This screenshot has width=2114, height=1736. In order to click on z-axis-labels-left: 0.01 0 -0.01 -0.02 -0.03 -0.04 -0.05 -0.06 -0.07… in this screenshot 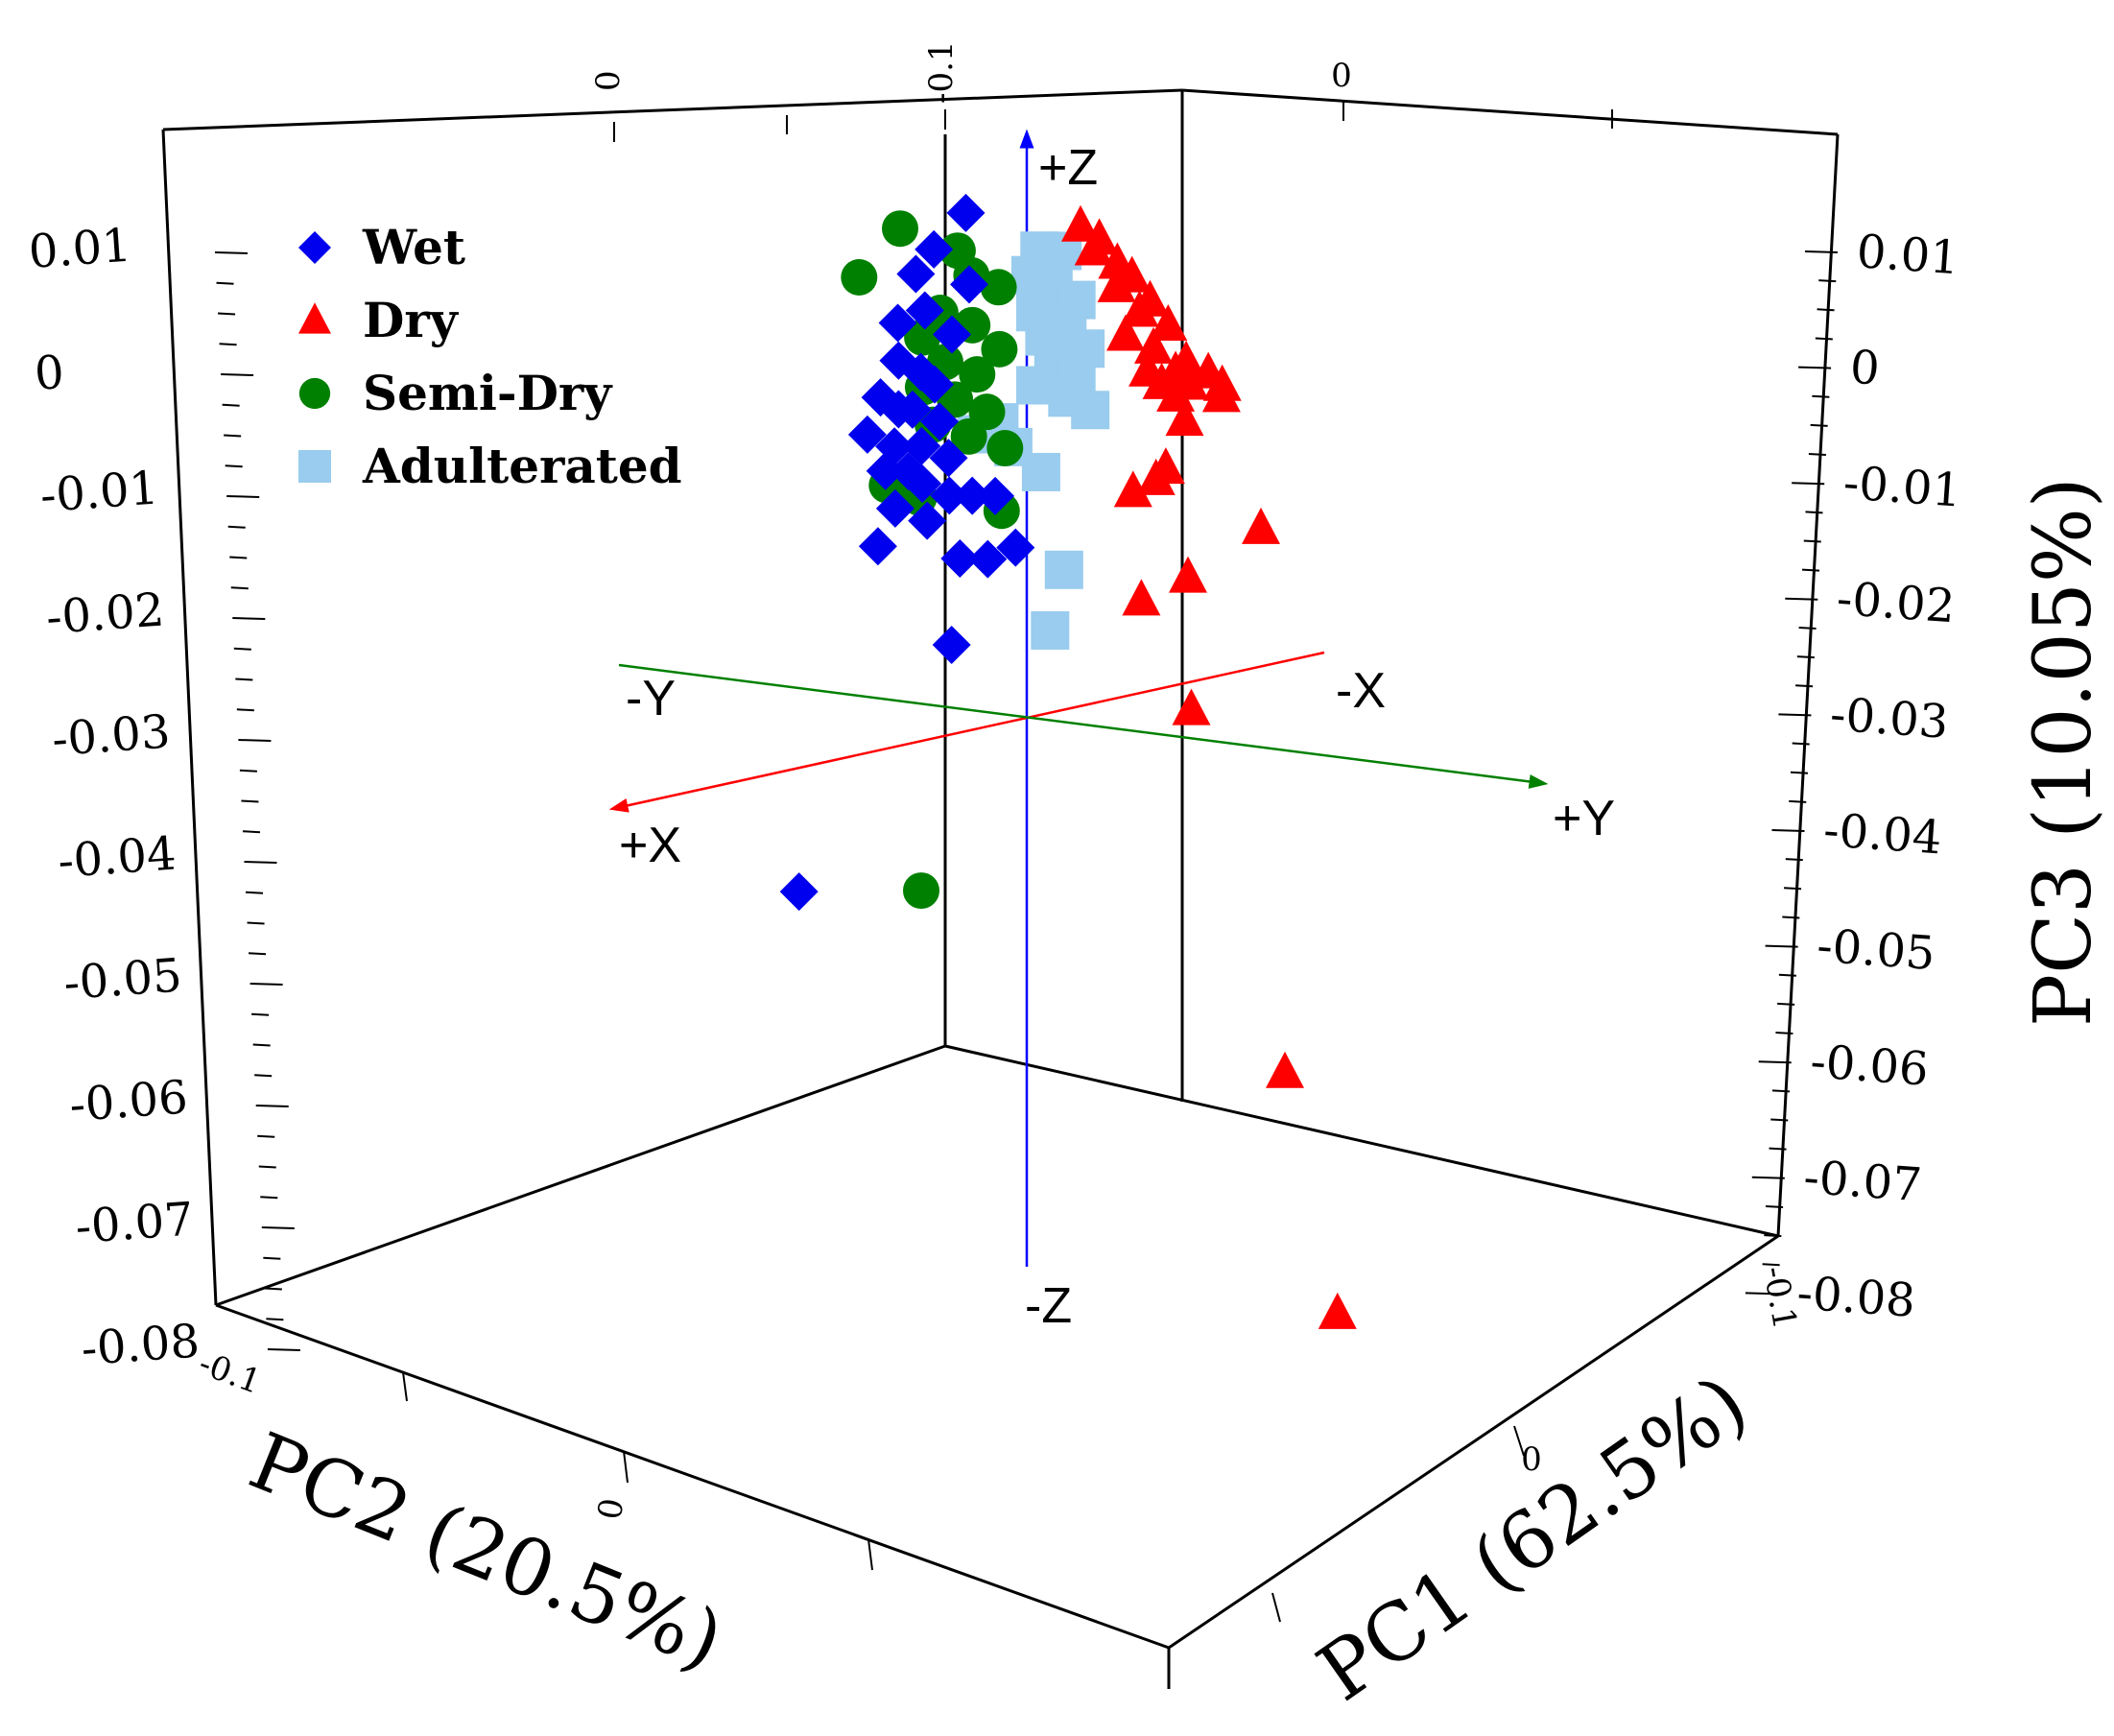, I will do `click(114, 797)`.